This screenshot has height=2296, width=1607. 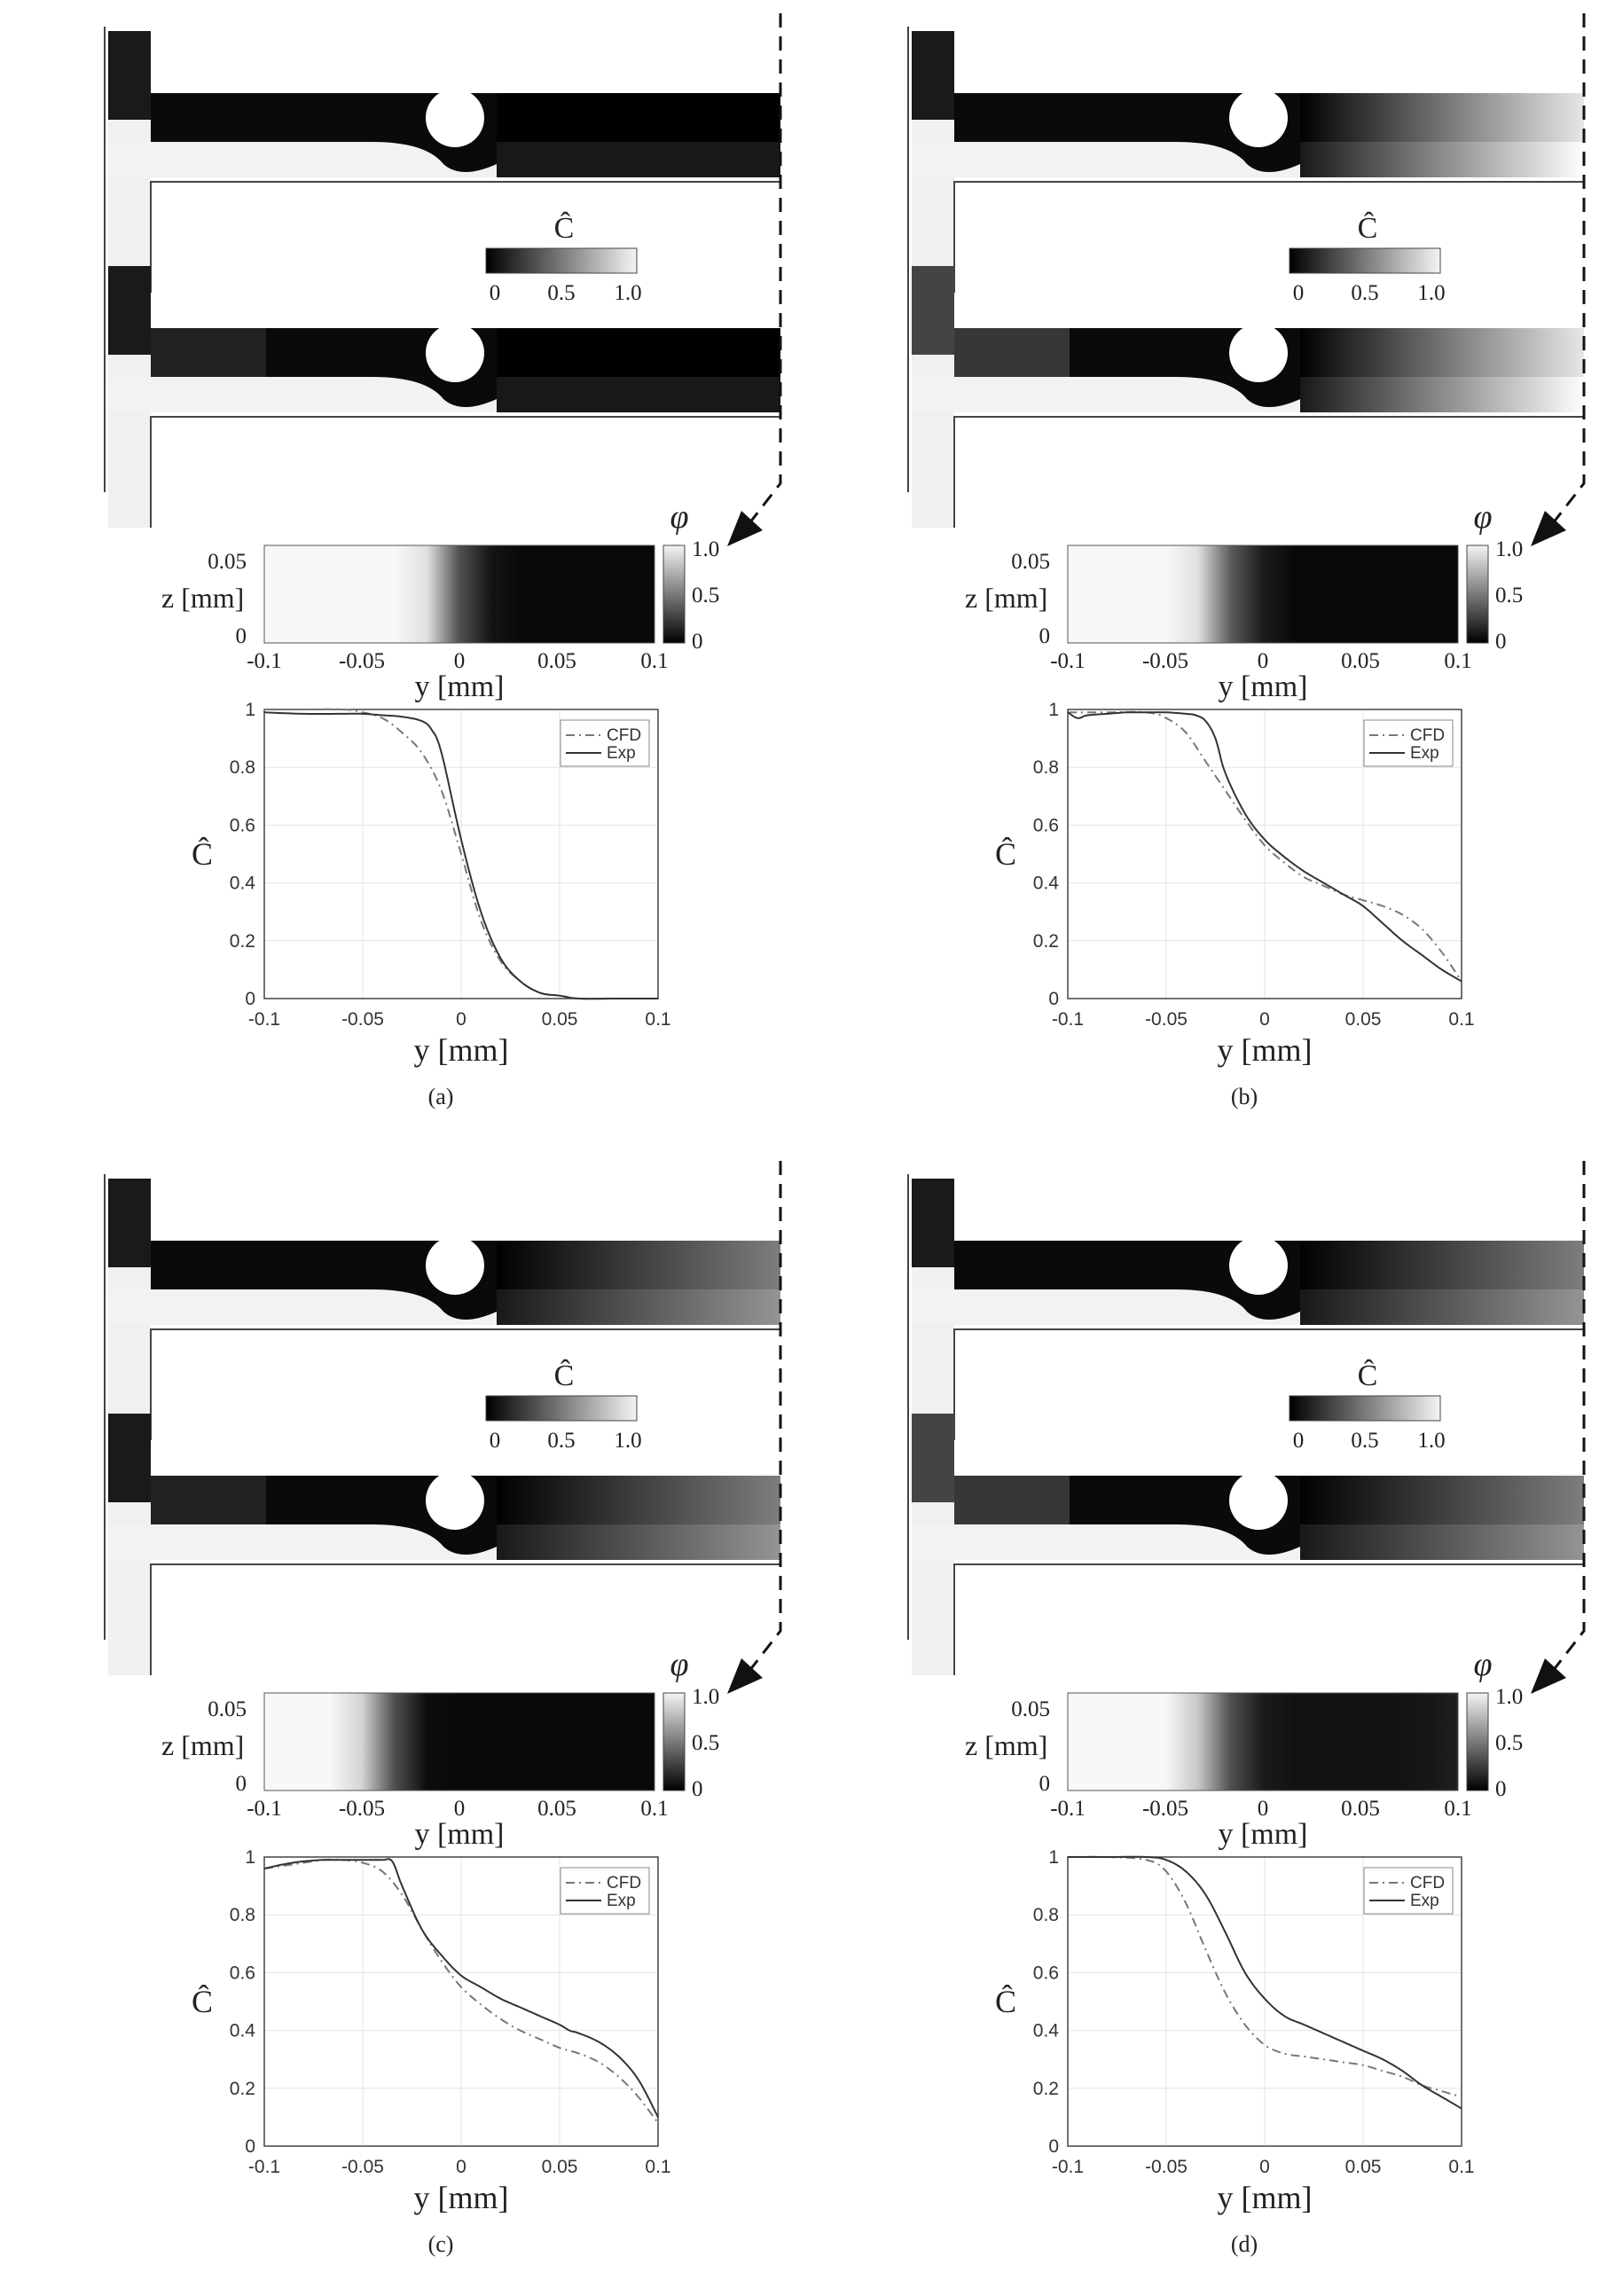 I want to click on upper-concentration-image, so click(x=444, y=1309).